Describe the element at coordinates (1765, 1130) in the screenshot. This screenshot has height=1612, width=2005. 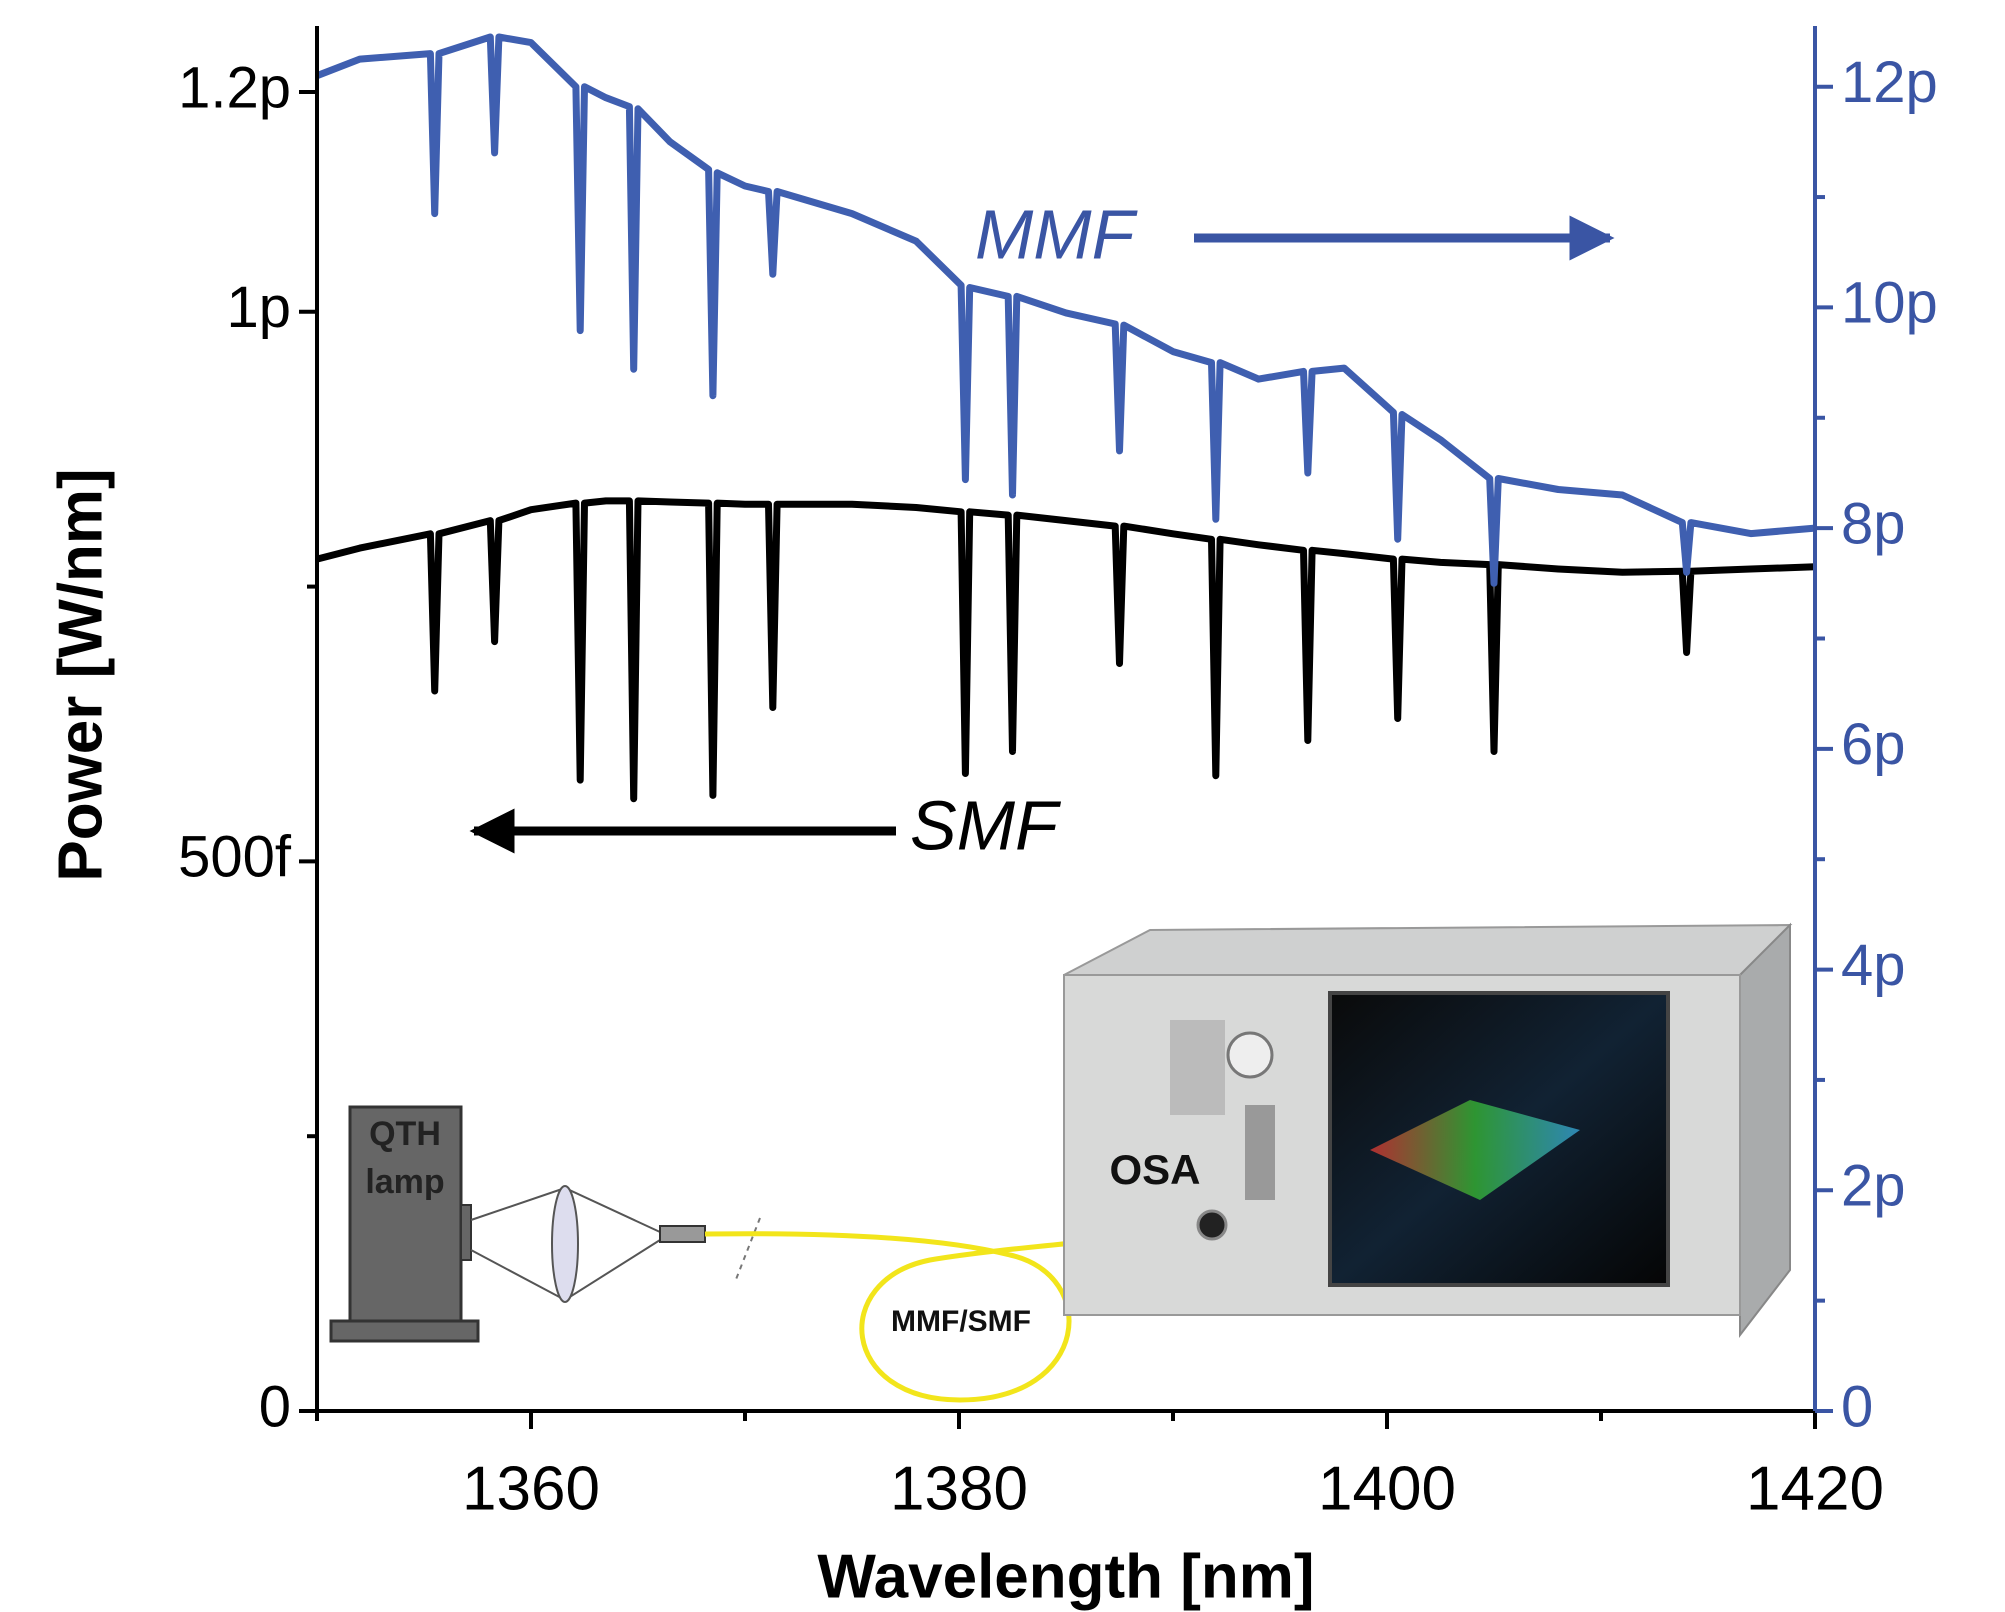
I see `osa-side` at that location.